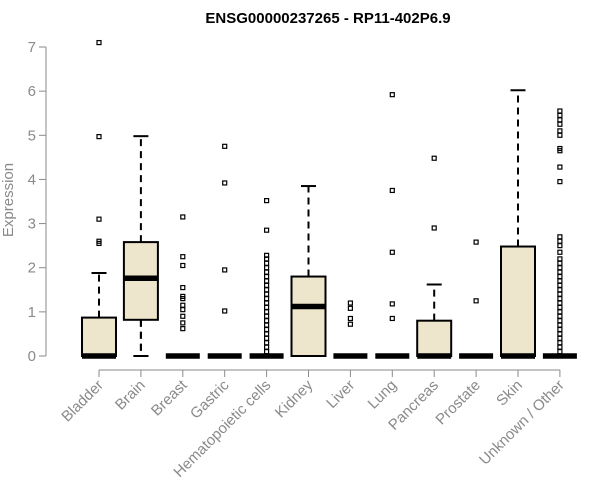 Image resolution: width=600 pixels, height=500 pixels. What do you see at coordinates (340, 394) in the screenshot?
I see `x-tick-label: Liver` at bounding box center [340, 394].